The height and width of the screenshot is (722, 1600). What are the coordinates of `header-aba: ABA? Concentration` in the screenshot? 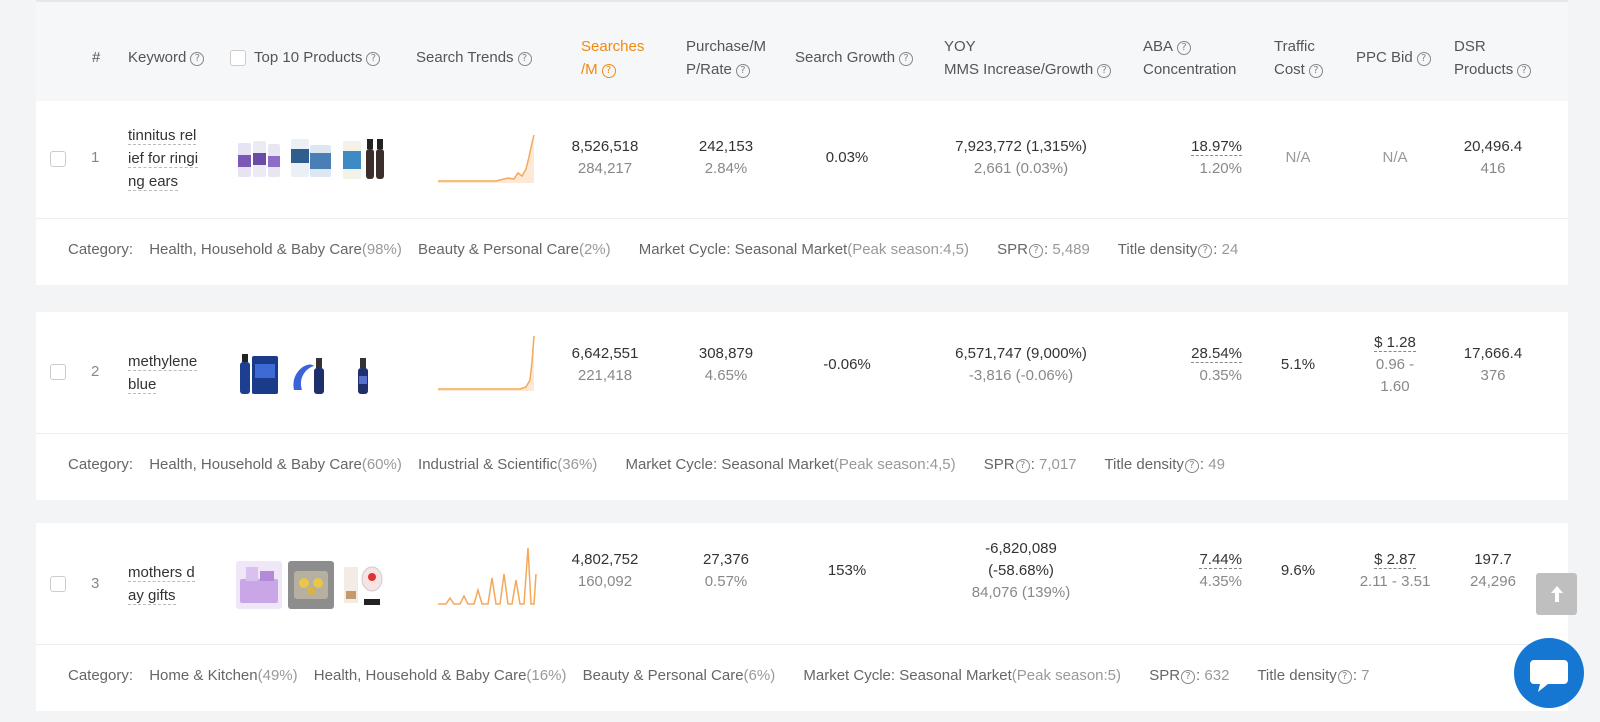 It's located at (1190, 58).